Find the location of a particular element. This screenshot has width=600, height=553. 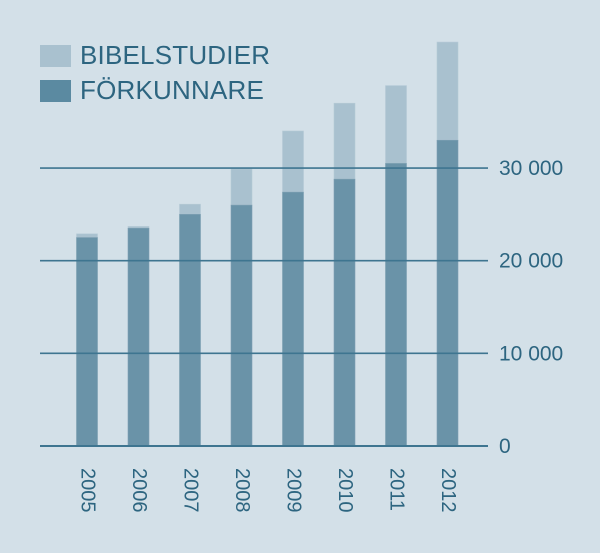

bar-2007 is located at coordinates (190, 325).